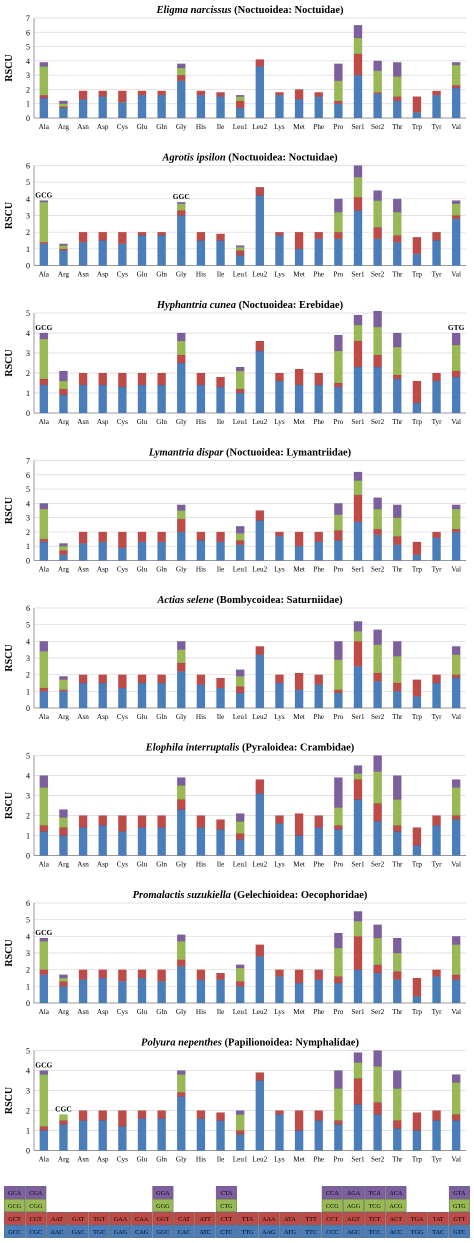  What do you see at coordinates (396, 1206) in the screenshot?
I see `codon-legend-label: ACG` at bounding box center [396, 1206].